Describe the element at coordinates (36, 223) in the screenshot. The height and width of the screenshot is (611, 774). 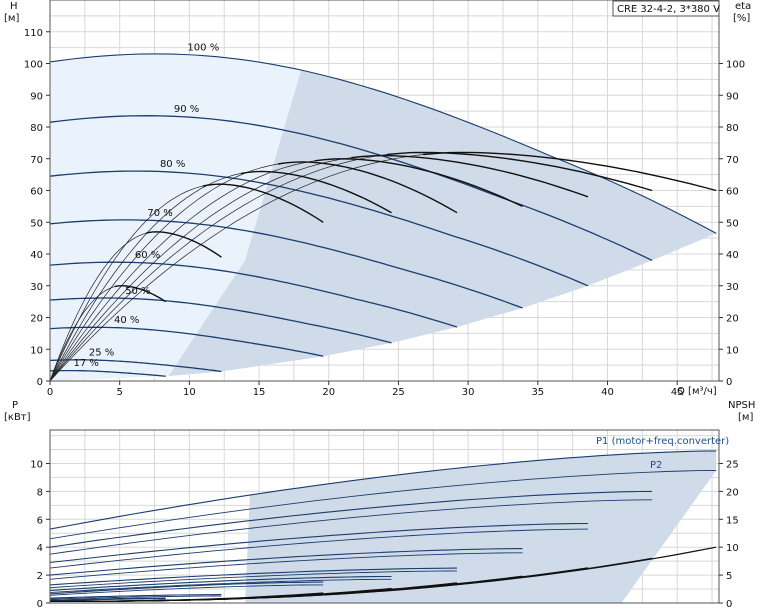
I see `y-tick-label: 50` at that location.